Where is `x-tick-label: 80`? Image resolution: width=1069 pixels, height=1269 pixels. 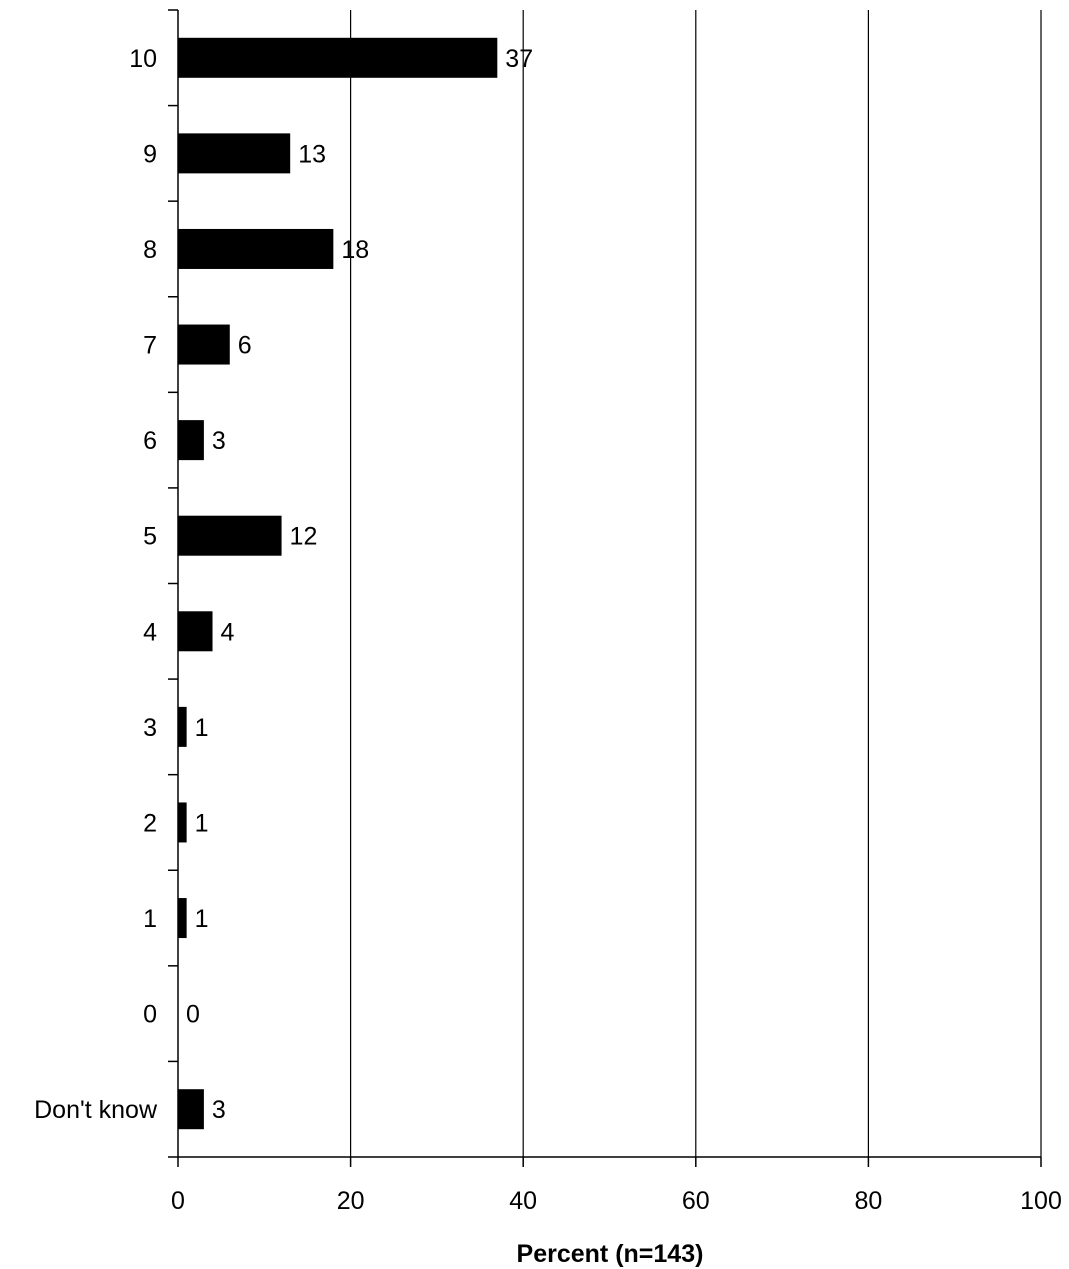
x-tick-label: 80 is located at coordinates (868, 1201).